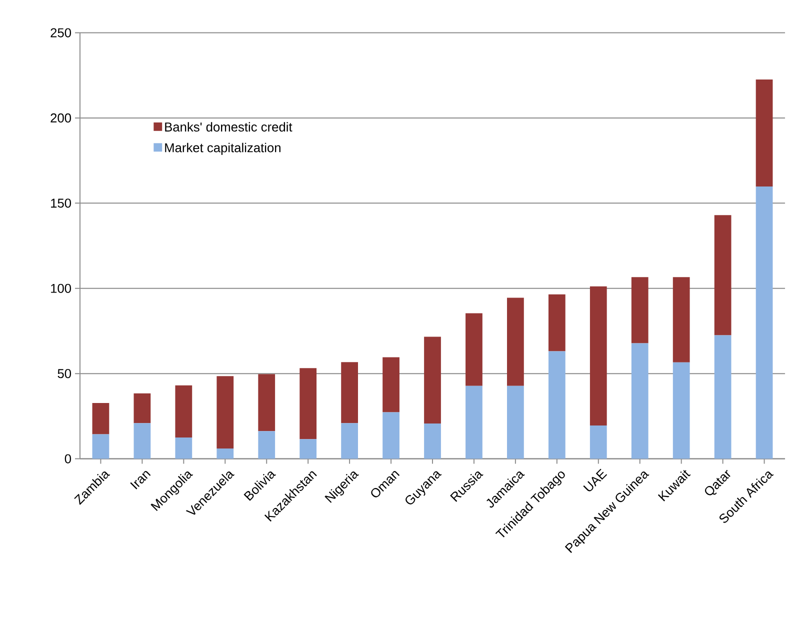 This screenshot has width=789, height=625. Describe the element at coordinates (65, 373) in the screenshot. I see `y-tick-label: 50` at that location.